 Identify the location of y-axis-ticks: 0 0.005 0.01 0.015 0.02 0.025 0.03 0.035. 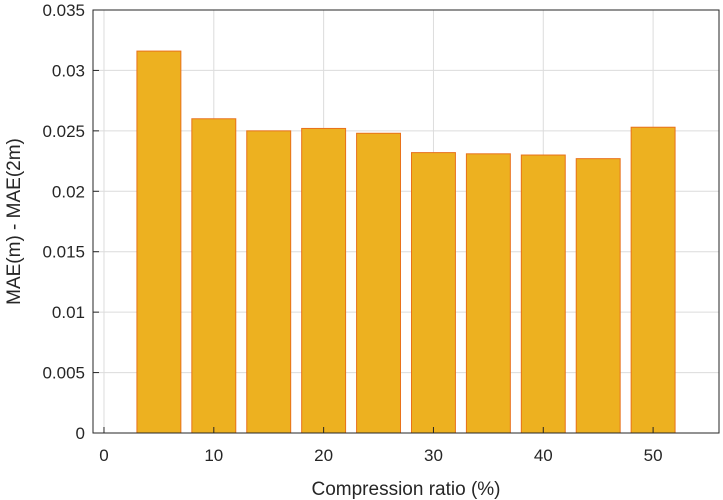
(70, 222).